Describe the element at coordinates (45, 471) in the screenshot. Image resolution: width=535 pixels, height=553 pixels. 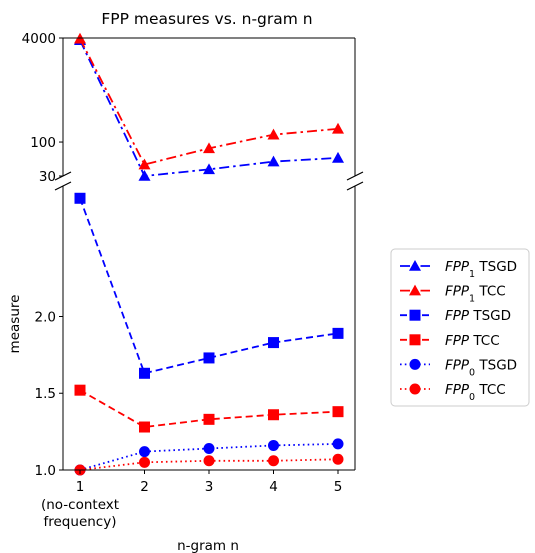
I see `bottom-y-tick-label-0: 1.0` at that location.